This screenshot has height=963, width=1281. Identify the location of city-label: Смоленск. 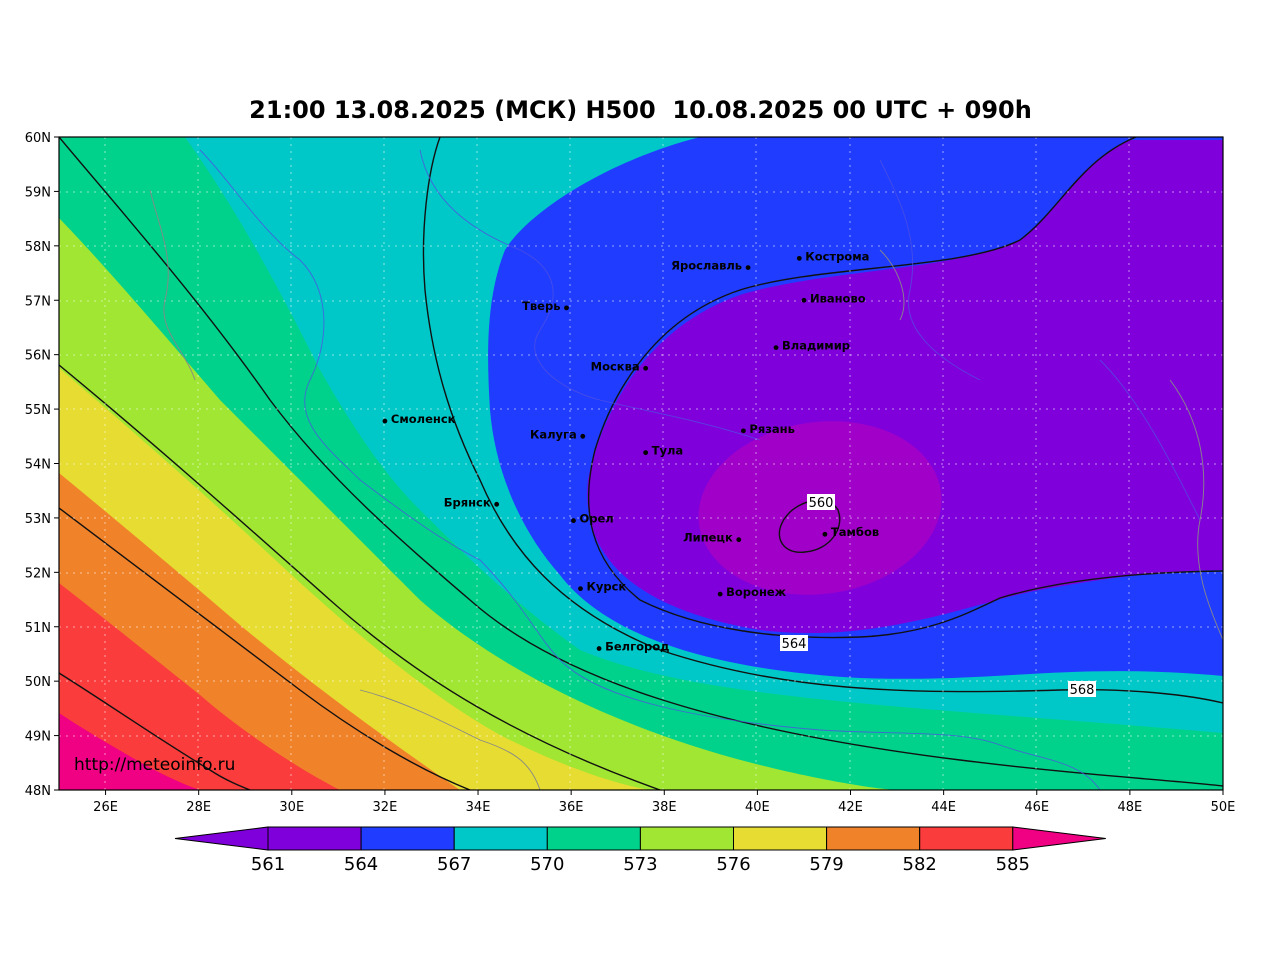
(423, 419).